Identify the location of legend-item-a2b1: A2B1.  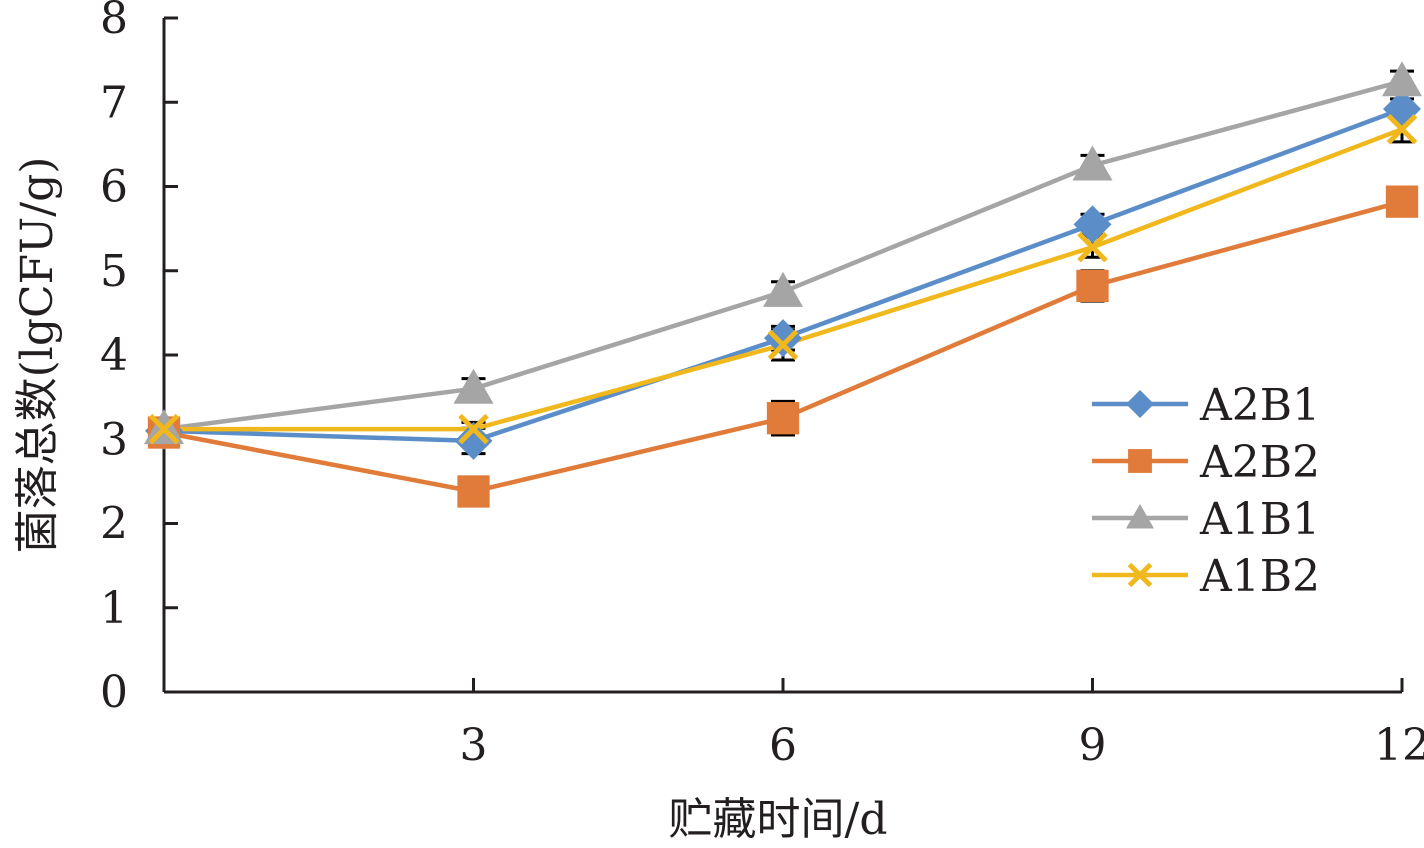
(1206, 405).